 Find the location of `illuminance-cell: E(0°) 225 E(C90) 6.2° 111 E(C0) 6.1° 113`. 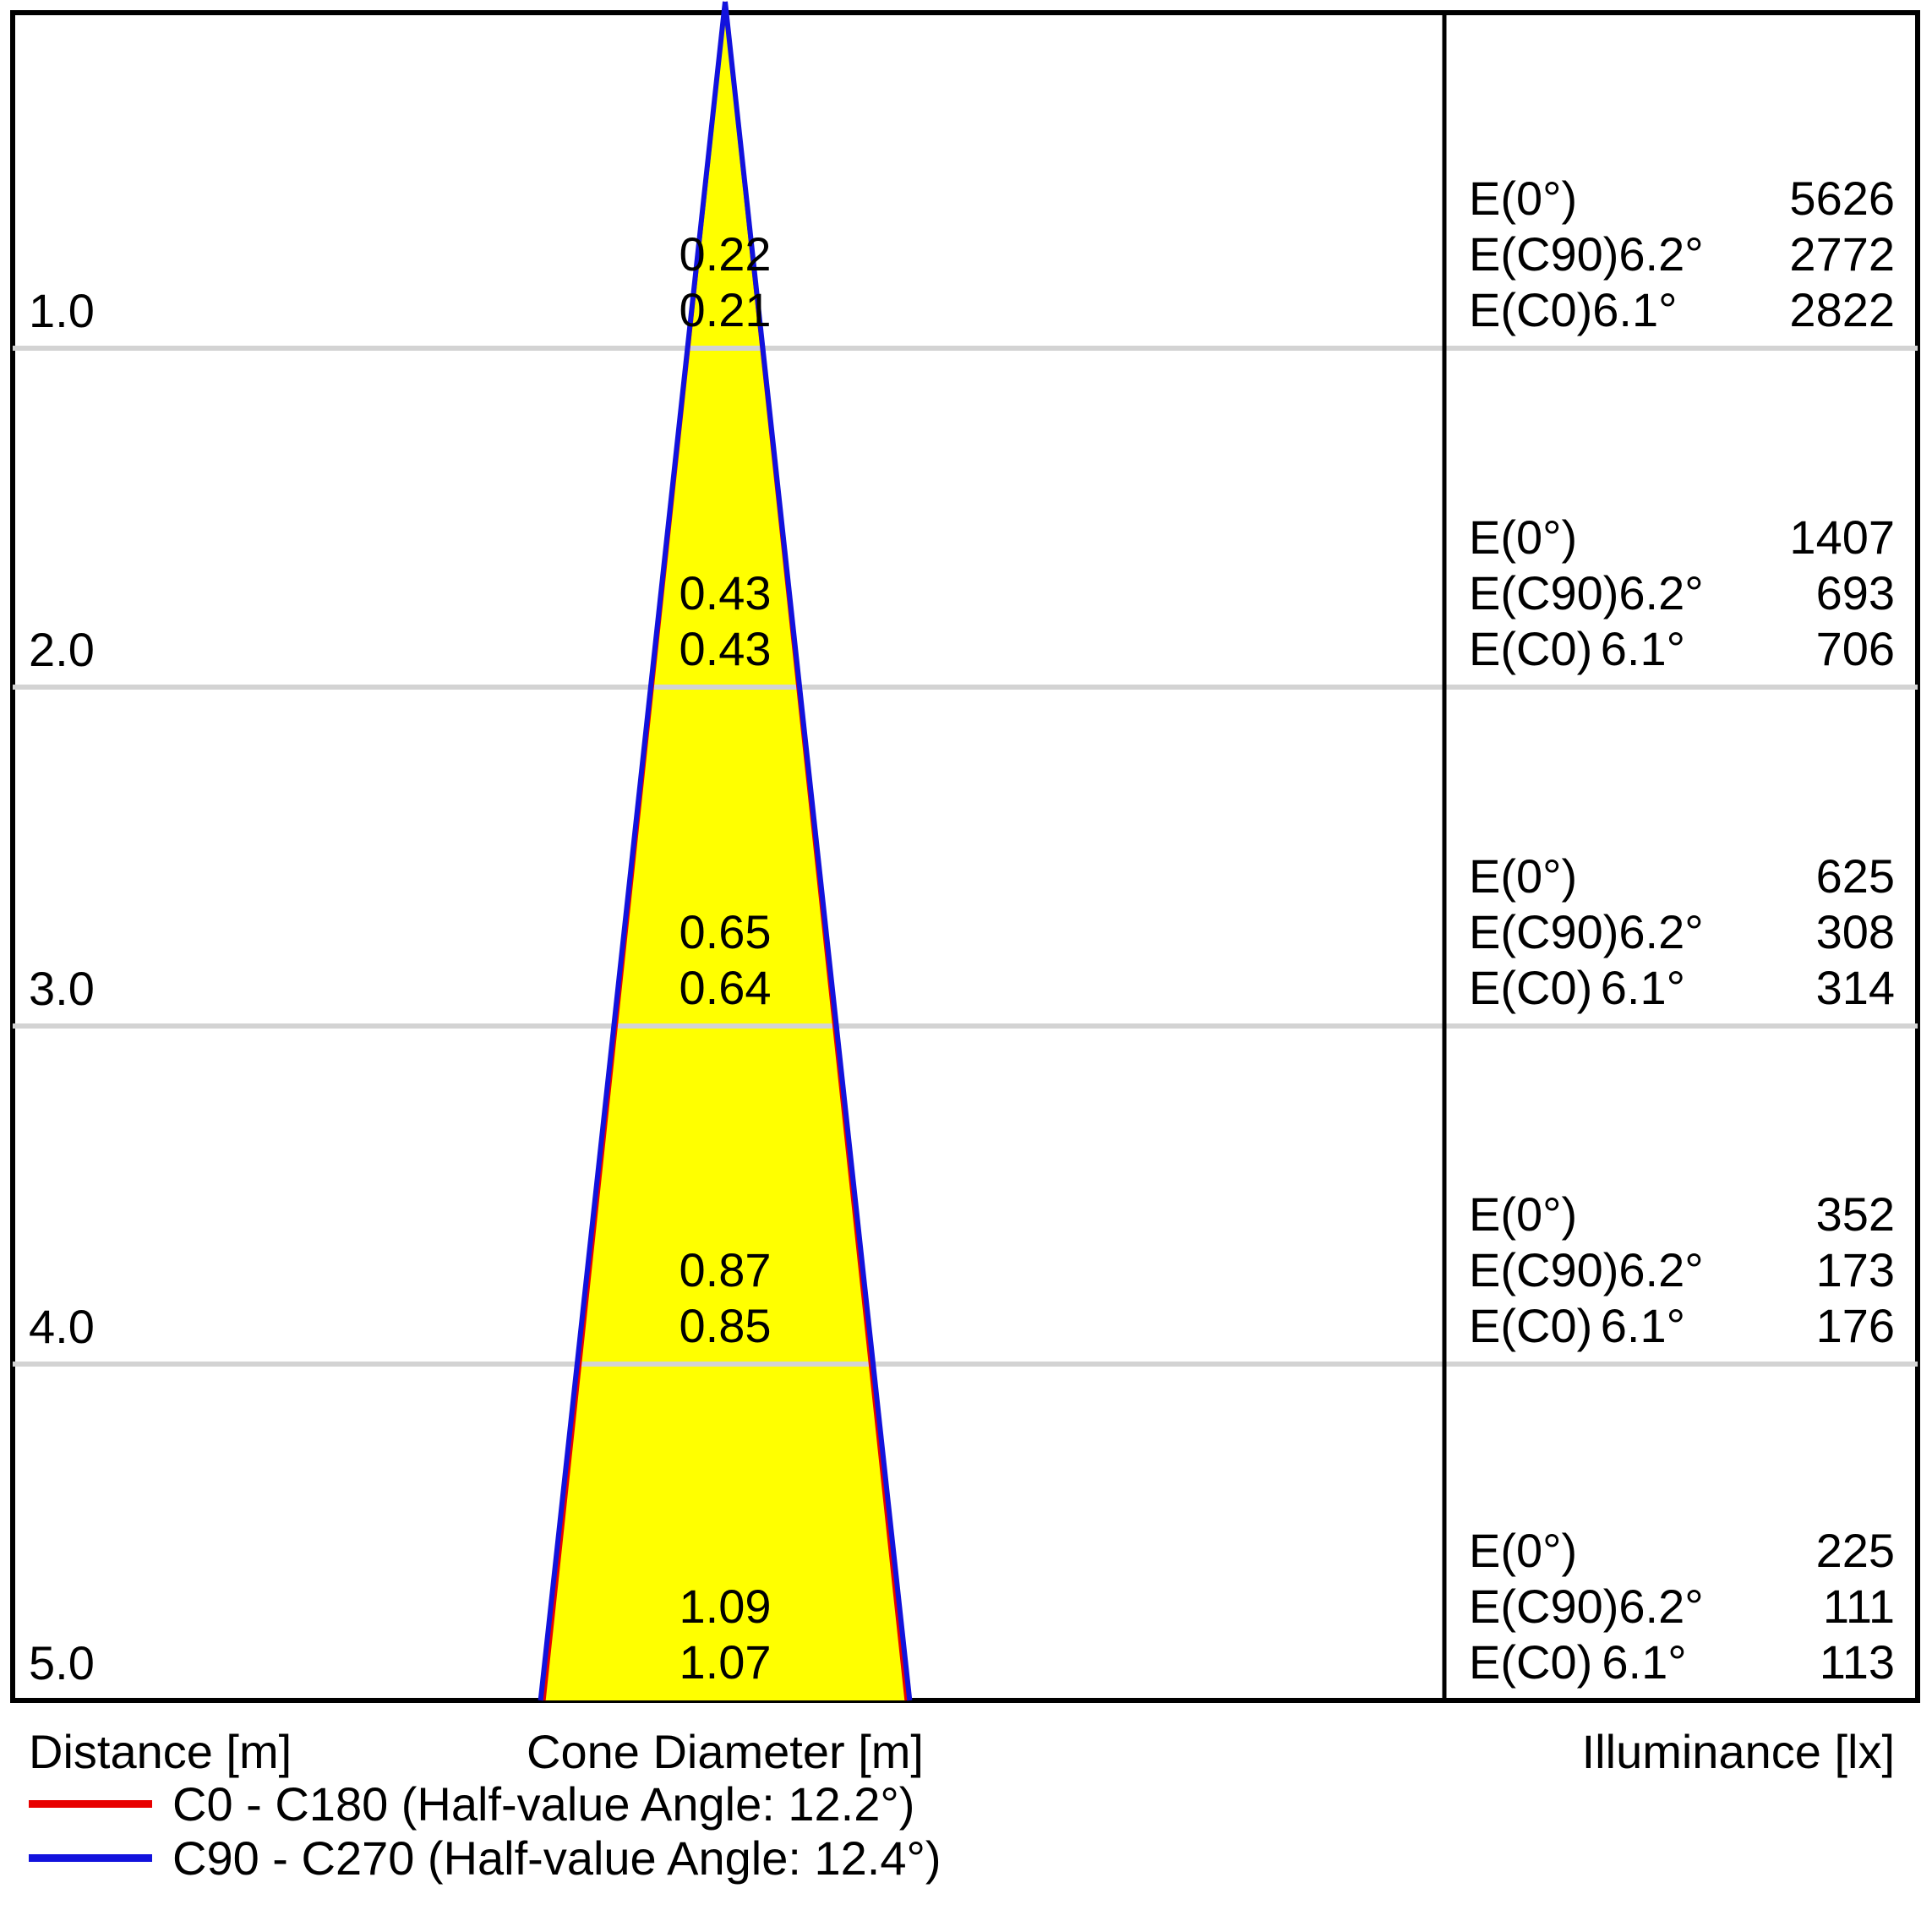

illuminance-cell: E(0°) 225 E(C90) 6.2° 111 E(C0) 6.1° 113 is located at coordinates (1682, 1606).